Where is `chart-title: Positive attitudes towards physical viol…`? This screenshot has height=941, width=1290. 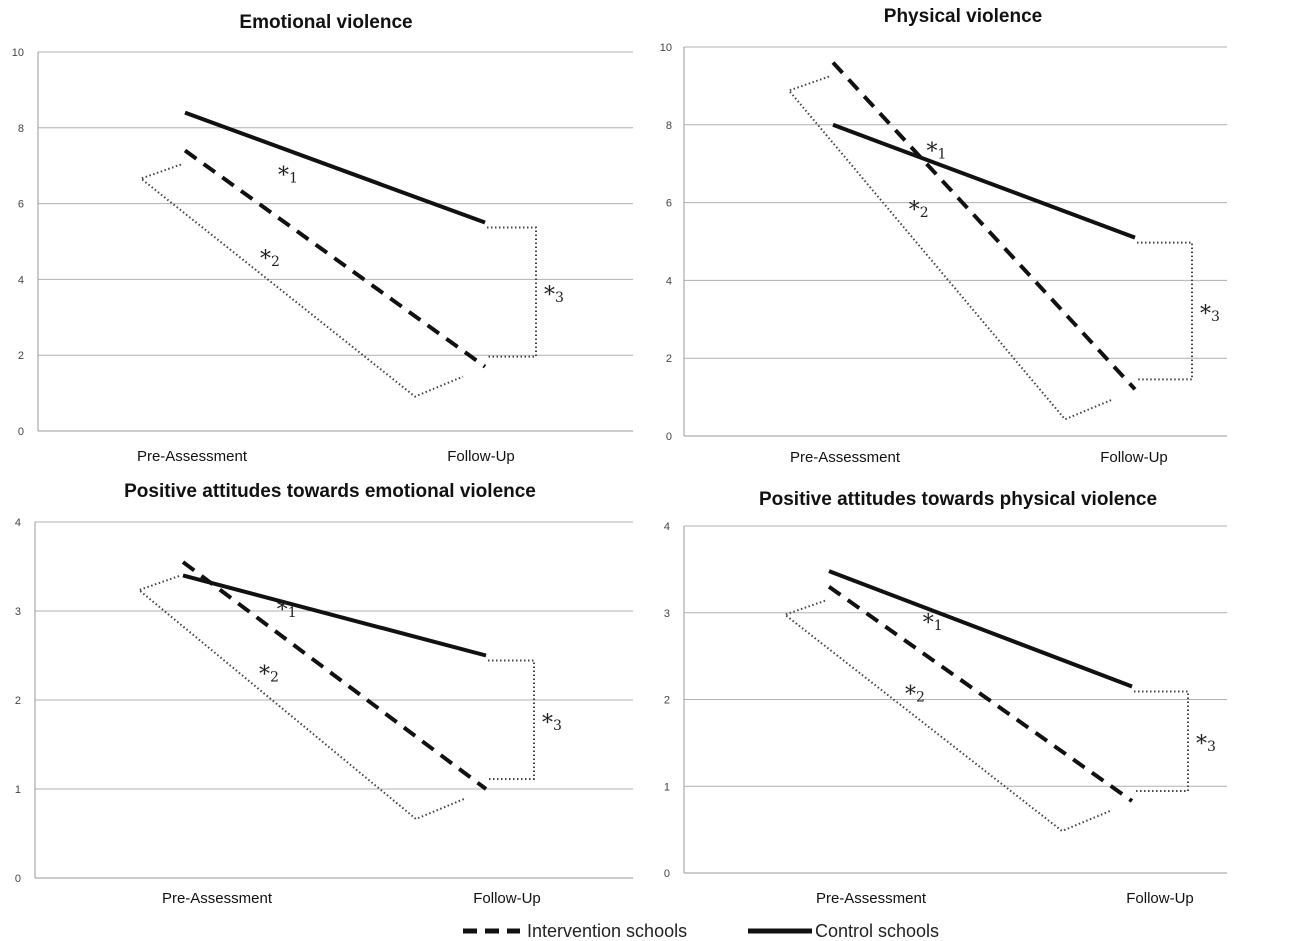
chart-title: Positive attitudes towards physical viol… is located at coordinates (958, 499).